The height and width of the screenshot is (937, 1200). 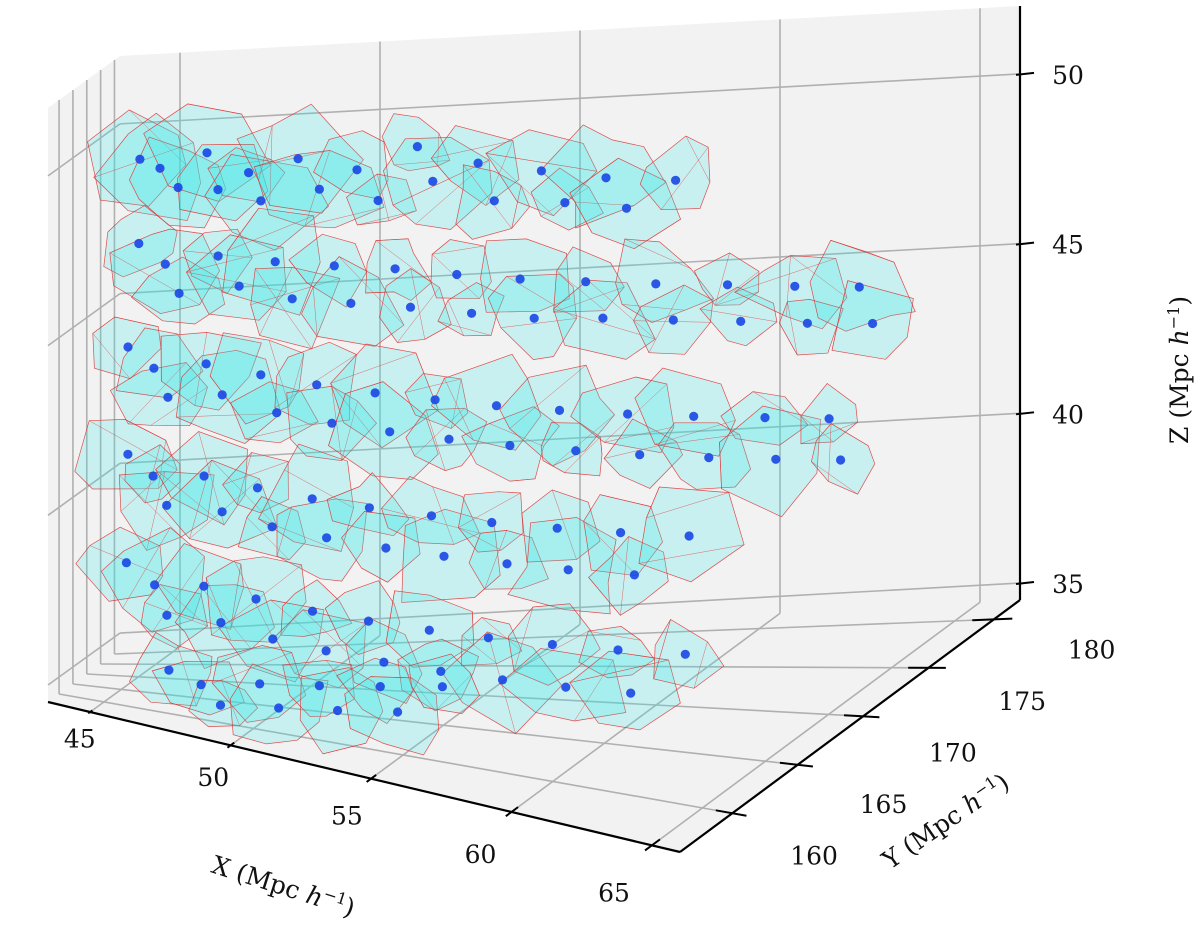 What do you see at coordinates (1022, 701) in the screenshot?
I see `y-tick-label: 175` at bounding box center [1022, 701].